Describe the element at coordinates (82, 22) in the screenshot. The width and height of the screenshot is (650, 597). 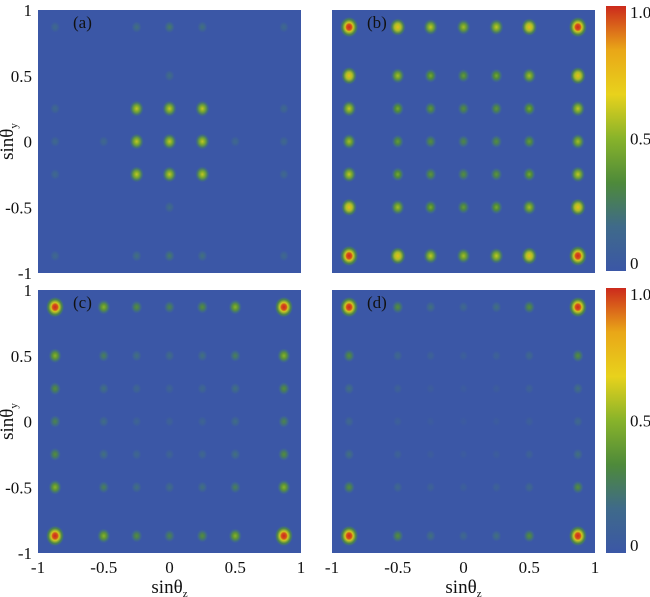
I see `panel-label: (a)` at that location.